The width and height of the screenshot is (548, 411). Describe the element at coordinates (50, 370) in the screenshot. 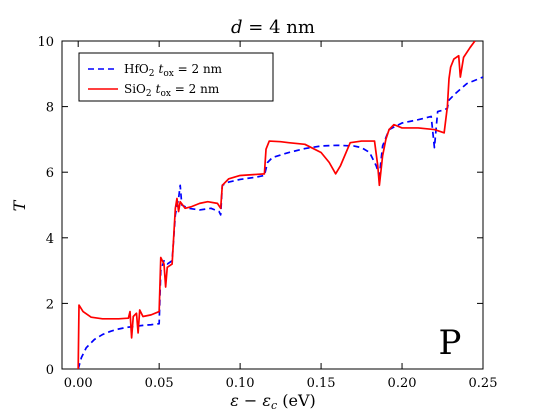

I see `y-tick-label: 0` at that location.